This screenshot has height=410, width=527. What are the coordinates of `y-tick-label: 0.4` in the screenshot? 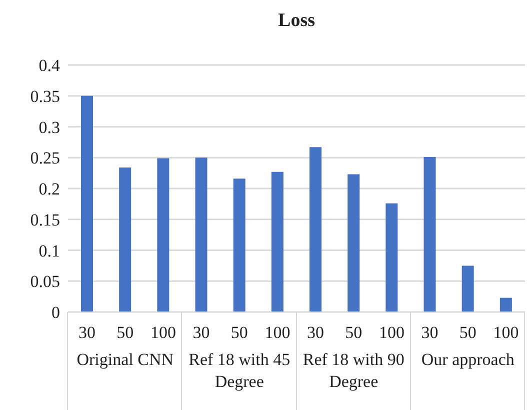 It's located at (49, 66).